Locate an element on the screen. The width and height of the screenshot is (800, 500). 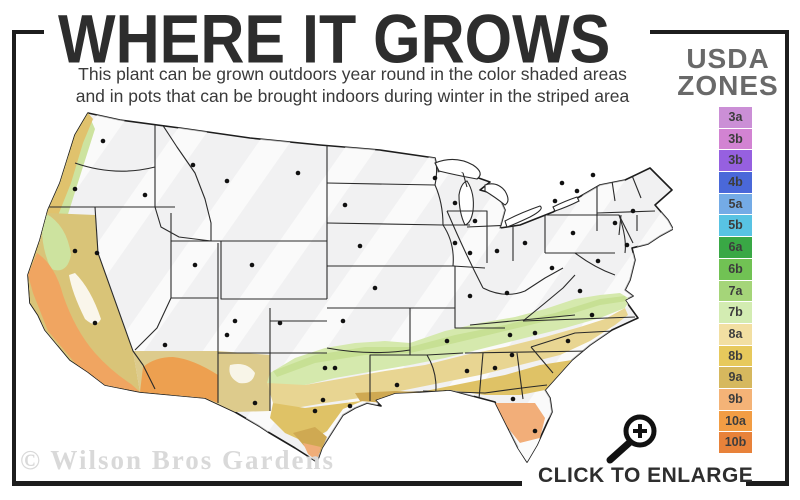
zone-chip: 6a is located at coordinates (735, 247).